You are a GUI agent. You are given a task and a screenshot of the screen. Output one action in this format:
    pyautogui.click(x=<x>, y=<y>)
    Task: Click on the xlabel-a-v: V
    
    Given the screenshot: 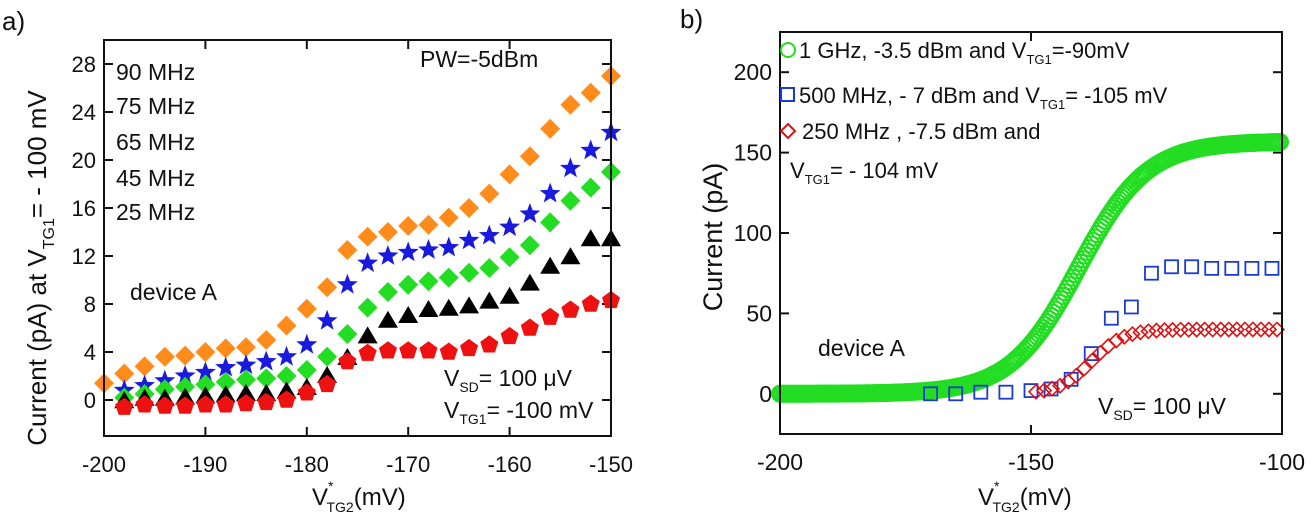 What is the action you would take?
    pyautogui.click(x=320, y=497)
    